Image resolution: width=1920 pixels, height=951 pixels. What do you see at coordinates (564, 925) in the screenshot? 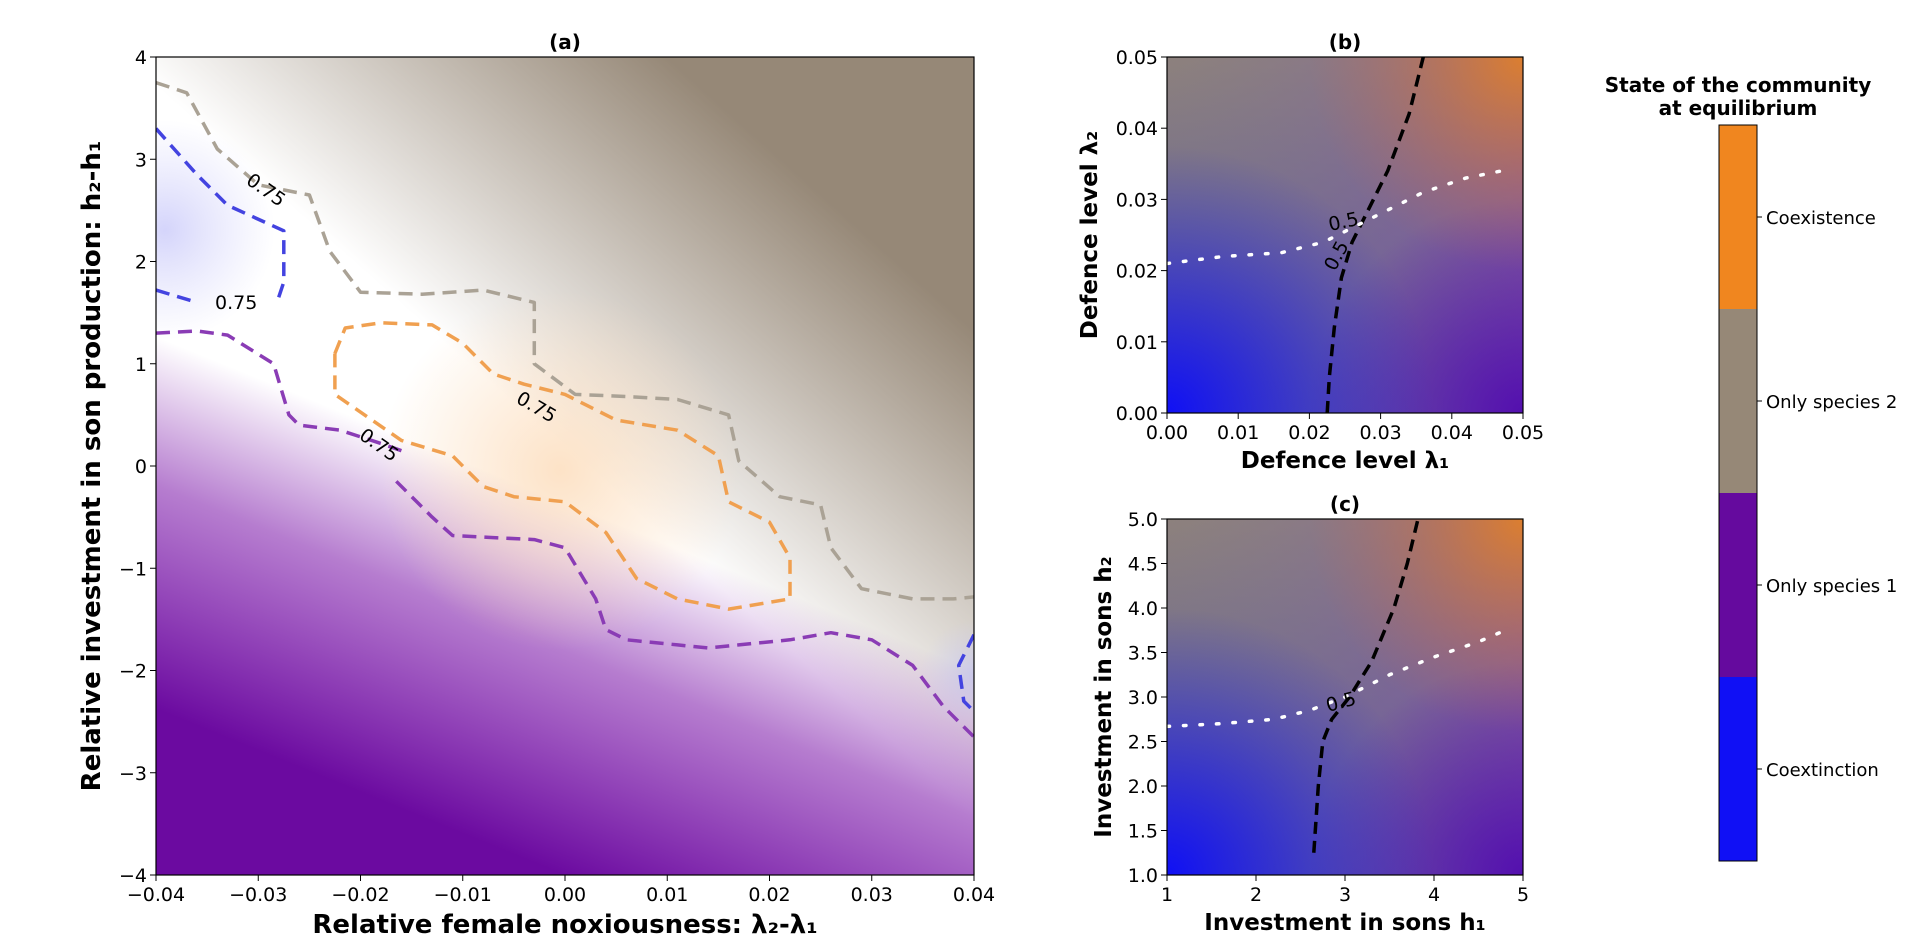
I see `panel-a-xlabel: Relative female noxiousness: λ₂-λ₁` at bounding box center [564, 925].